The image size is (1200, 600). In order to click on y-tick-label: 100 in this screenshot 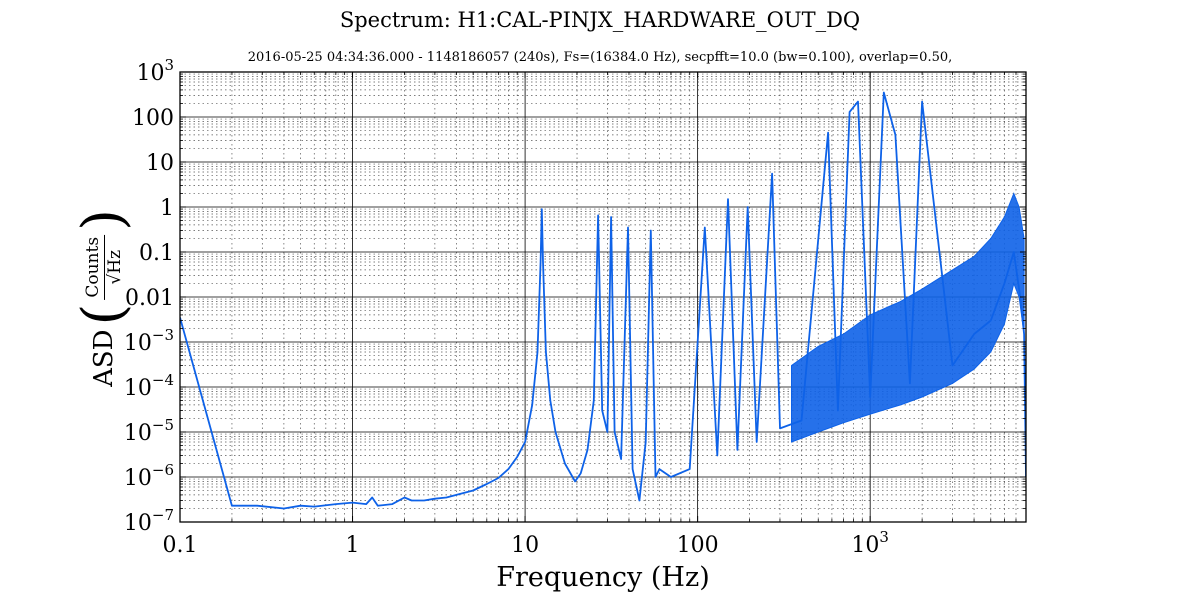, I will do `click(153, 118)`.